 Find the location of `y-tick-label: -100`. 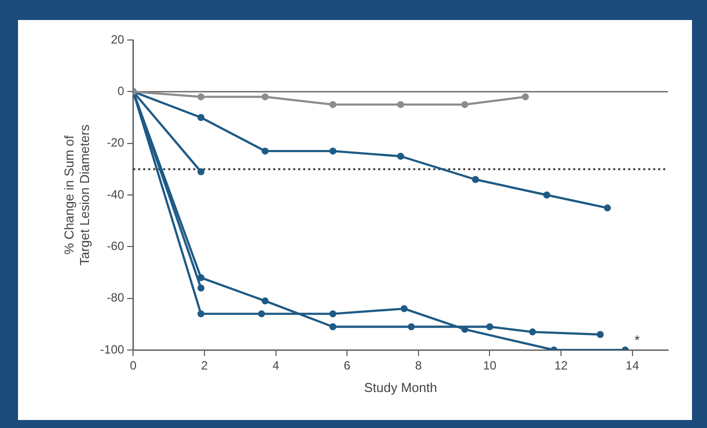

y-tick-label: -100 is located at coordinates (112, 349).